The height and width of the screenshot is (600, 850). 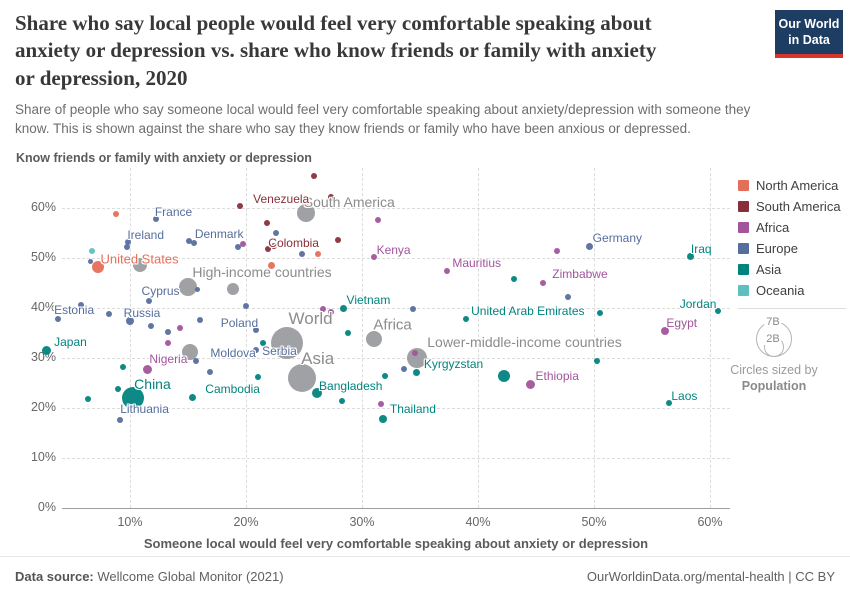 What do you see at coordinates (669, 403) in the screenshot?
I see `data-point-laos` at bounding box center [669, 403].